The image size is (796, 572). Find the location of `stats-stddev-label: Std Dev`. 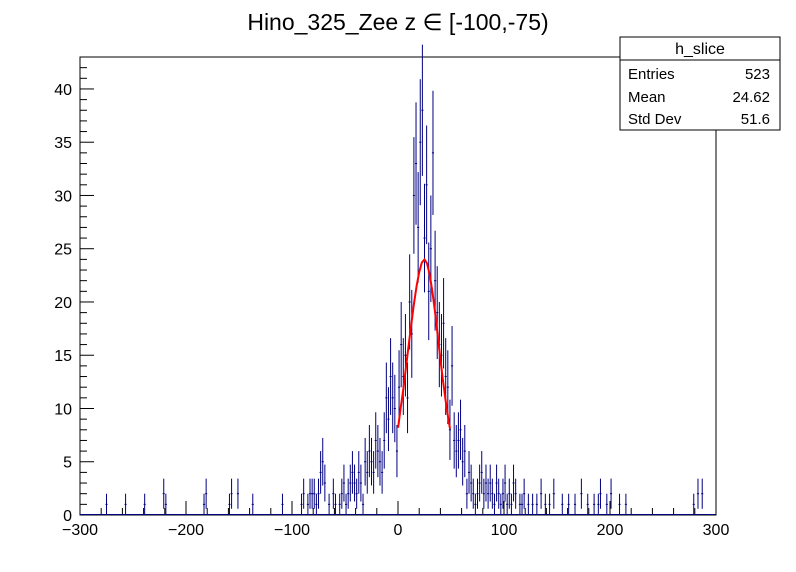

stats-stddev-label: Std Dev is located at coordinates (655, 119).